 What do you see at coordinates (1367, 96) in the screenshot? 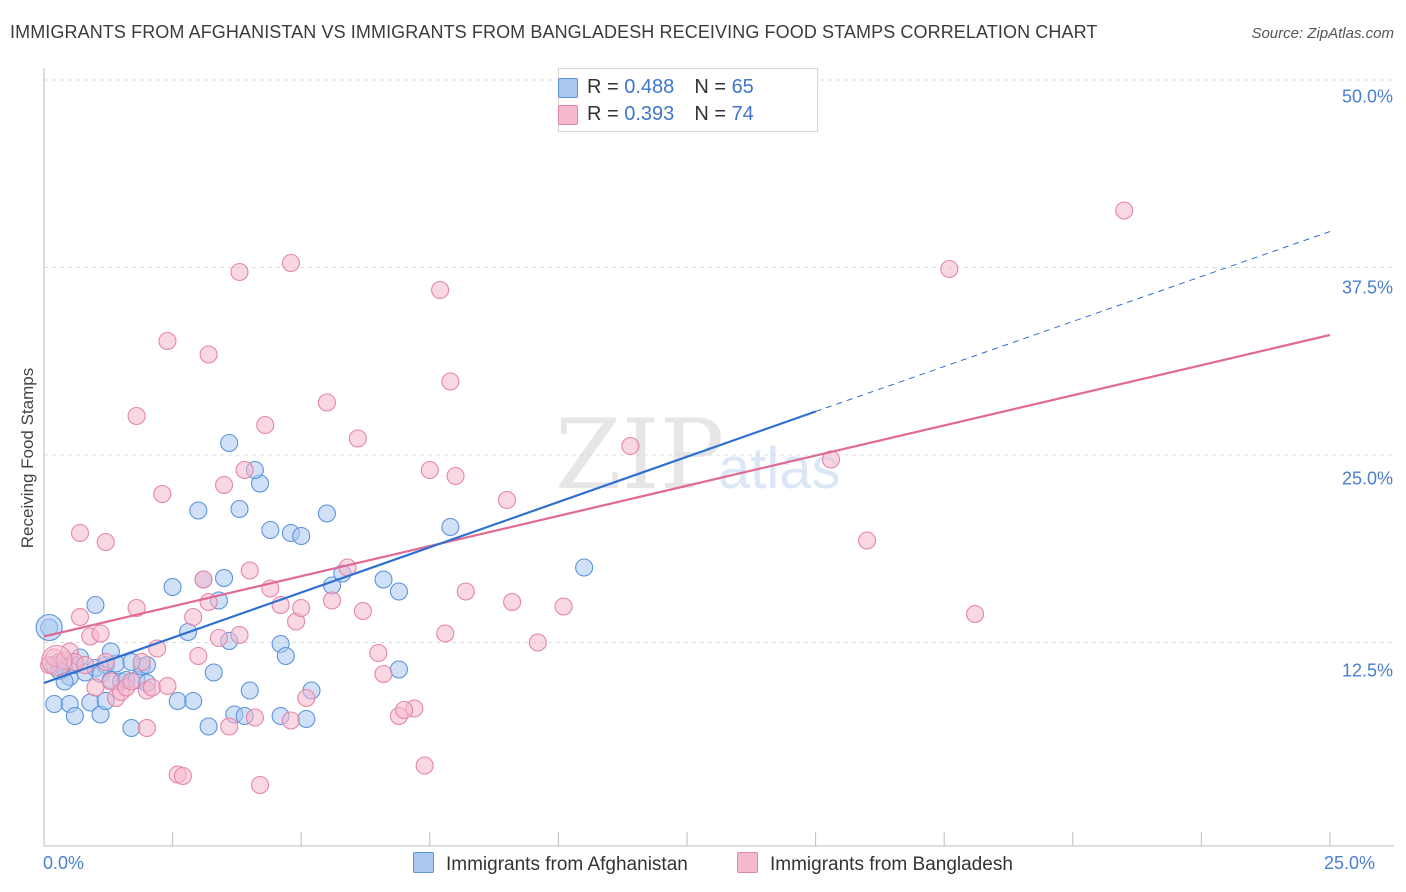
I see `y-tick-50: 50.0%` at bounding box center [1367, 96].